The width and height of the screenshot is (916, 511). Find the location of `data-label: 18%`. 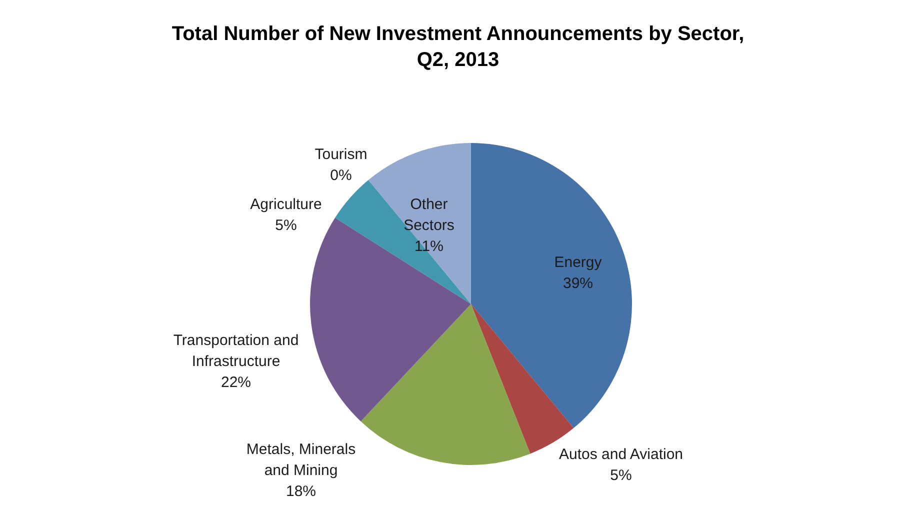

data-label: 18% is located at coordinates (301, 491).